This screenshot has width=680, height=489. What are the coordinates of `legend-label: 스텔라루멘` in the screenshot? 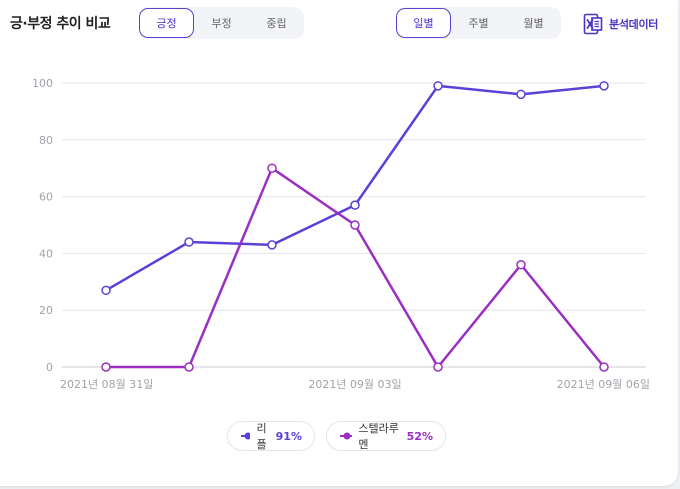 It's located at (378, 436).